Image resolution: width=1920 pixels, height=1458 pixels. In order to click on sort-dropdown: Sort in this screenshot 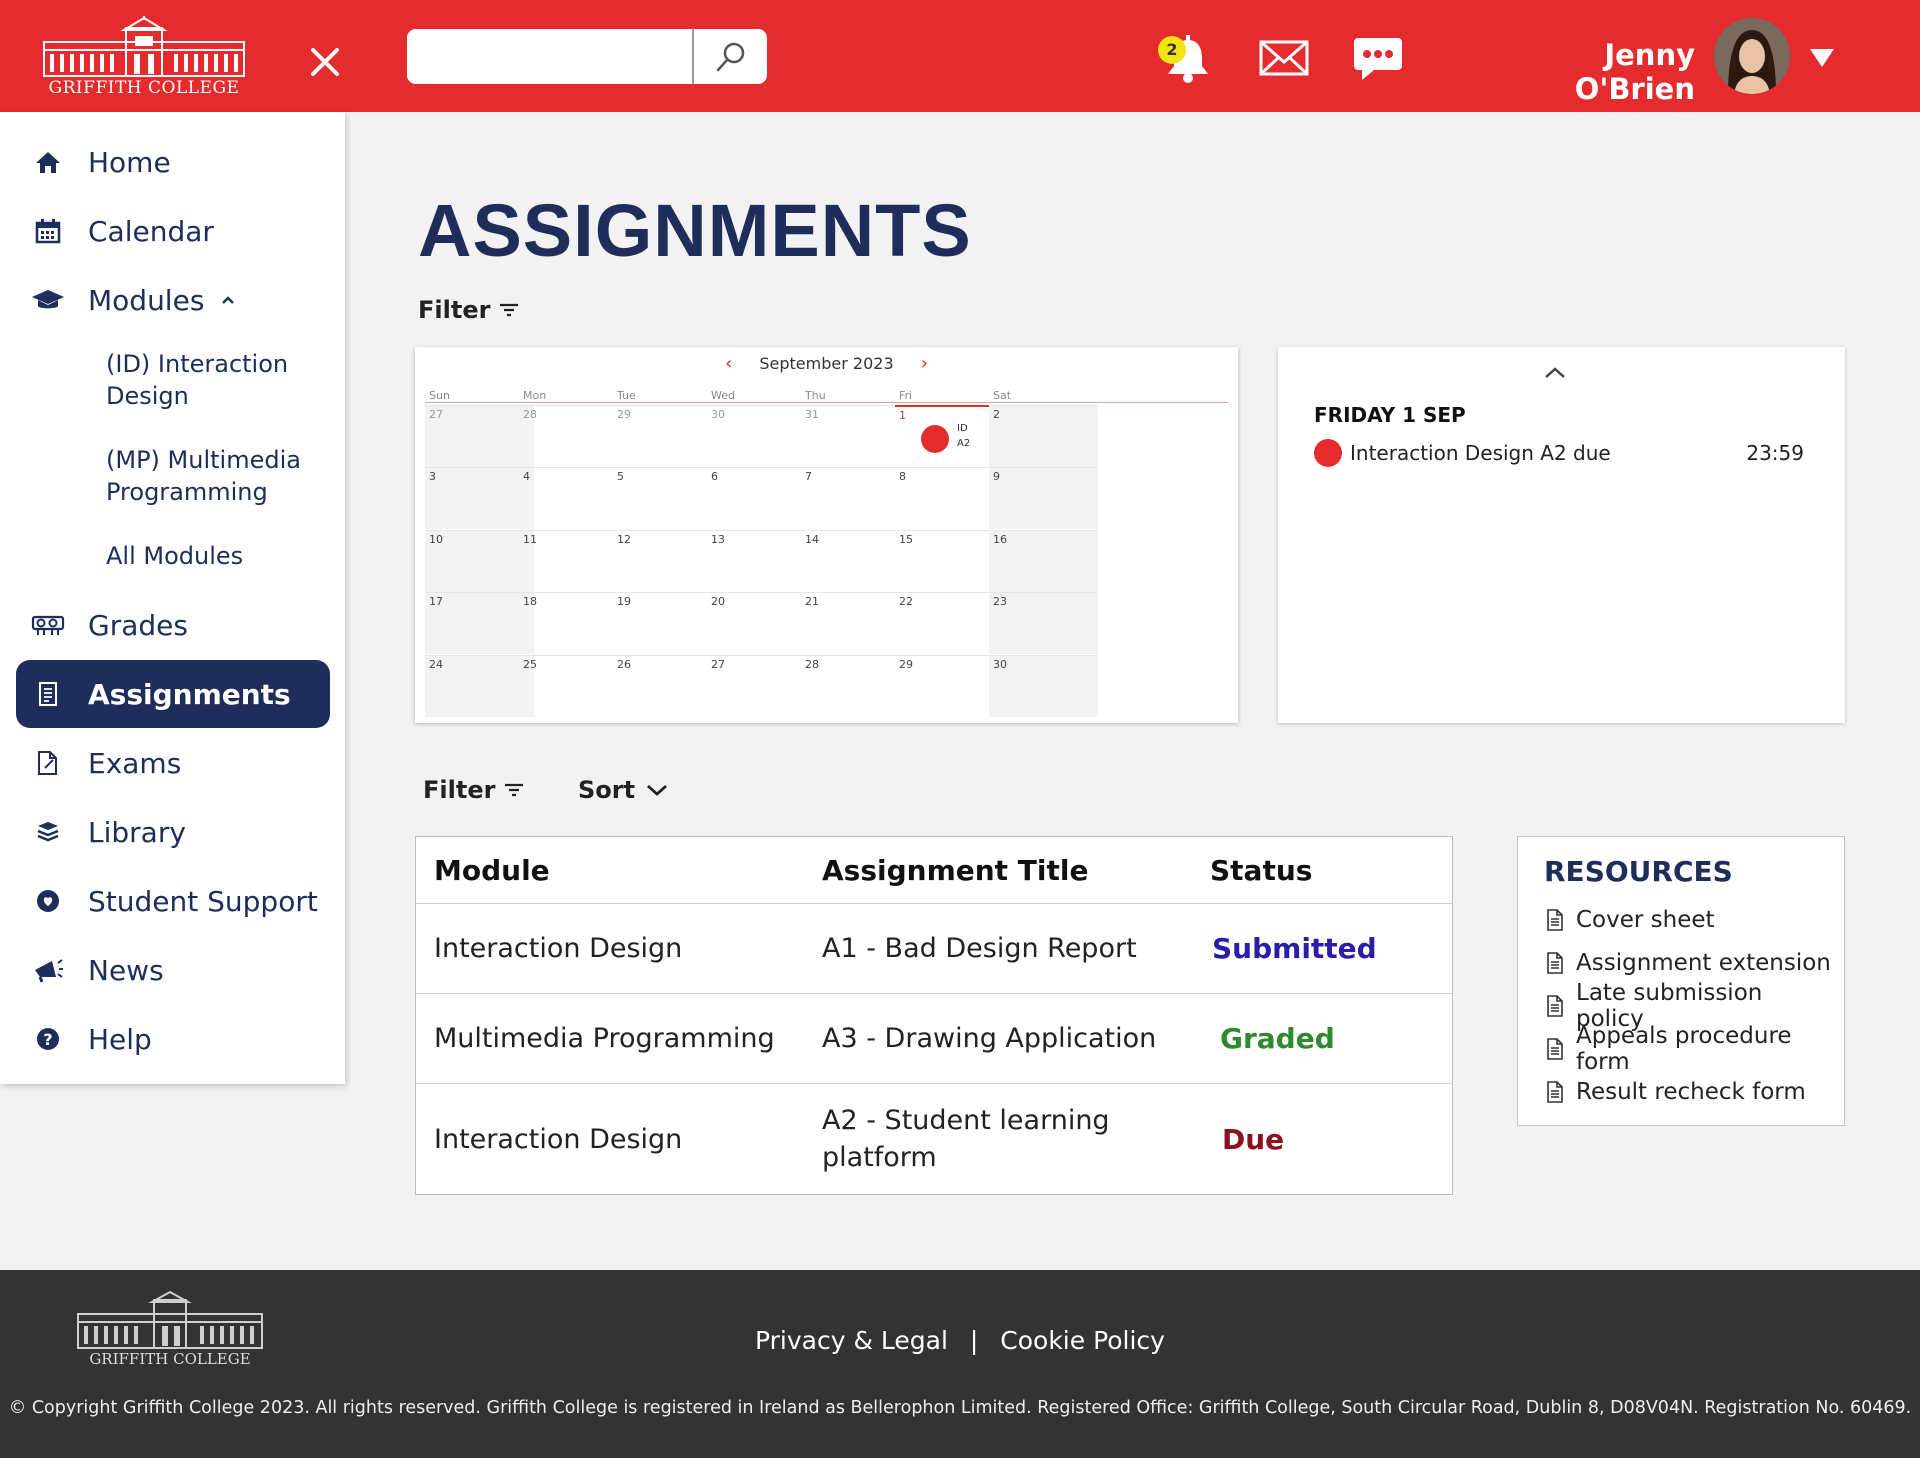, I will do `click(623, 790)`.